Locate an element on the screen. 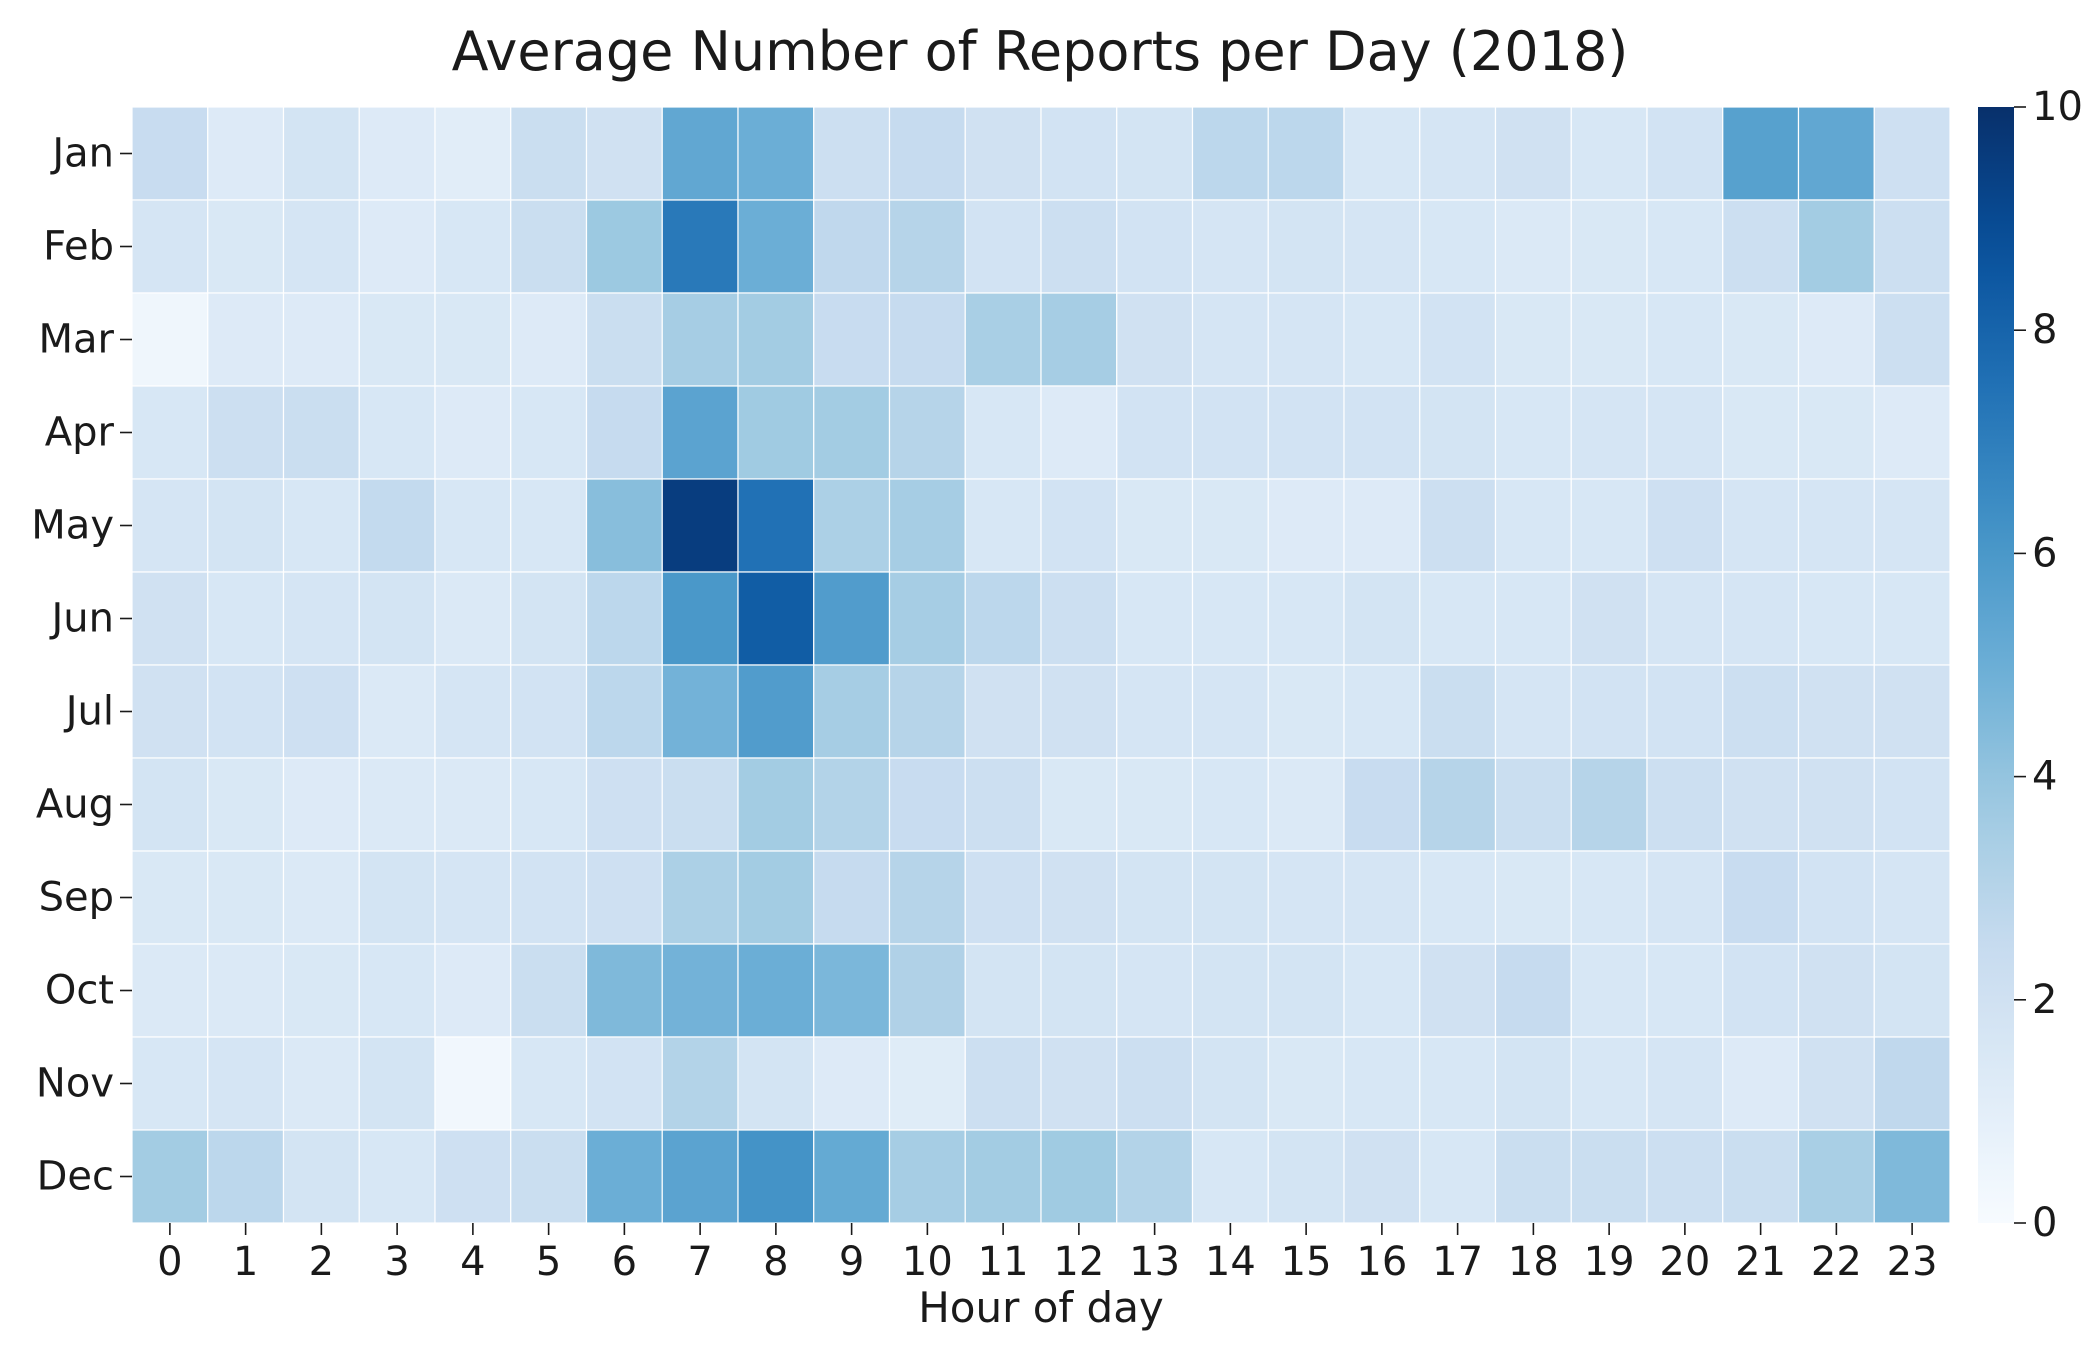 Image resolution: width=2100 pixels, height=1350 pixels. colorbar-tick-label: 4 is located at coordinates (2044, 777).